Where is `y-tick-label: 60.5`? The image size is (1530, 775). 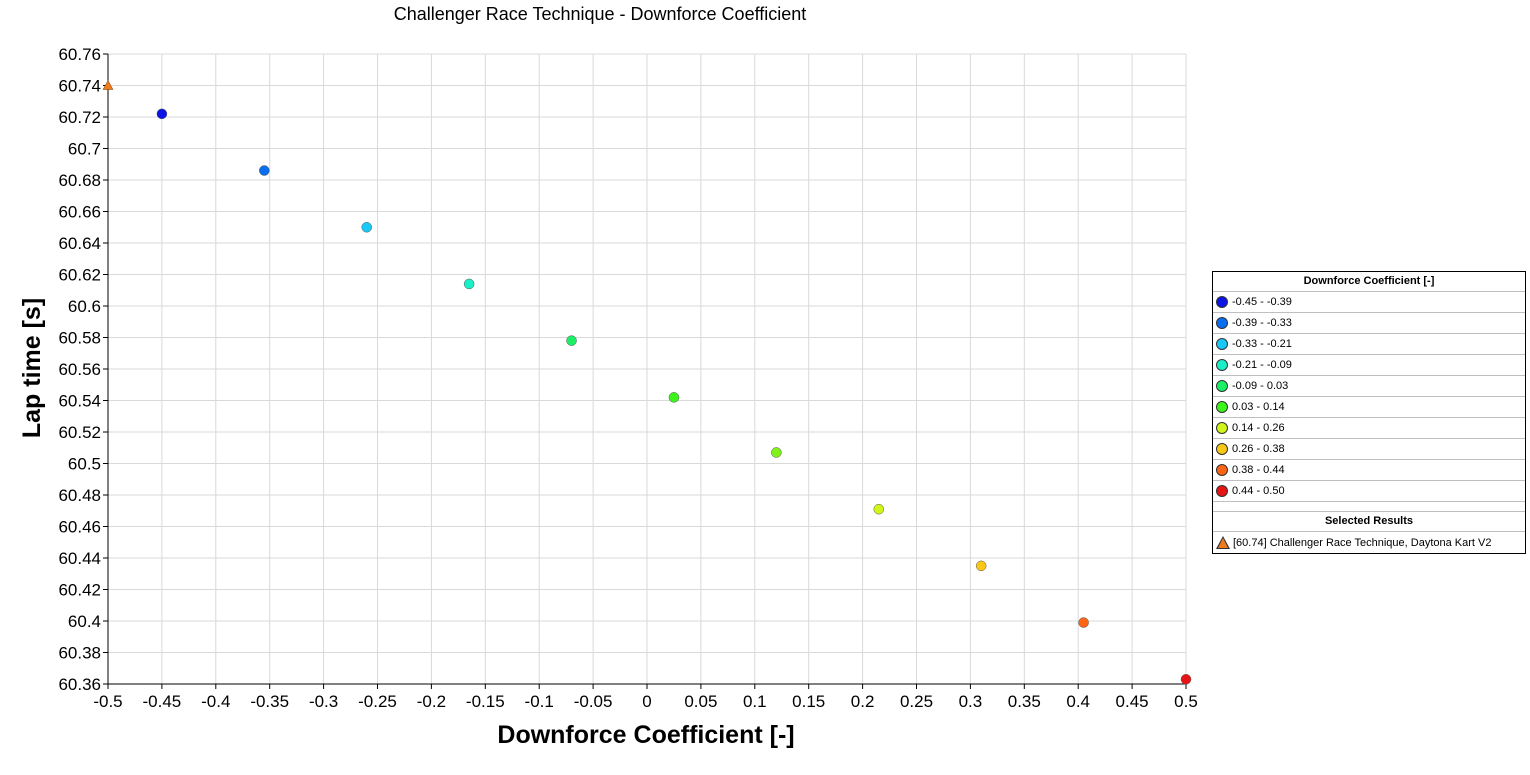
y-tick-label: 60.5 is located at coordinates (84, 464).